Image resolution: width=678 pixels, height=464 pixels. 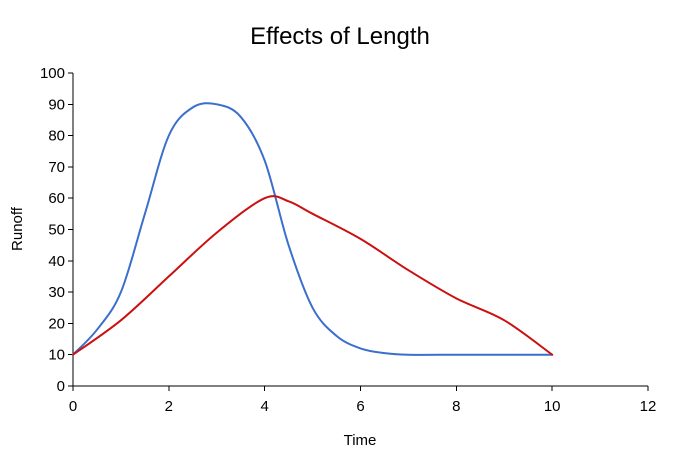 I want to click on y-tick-label: 70, so click(x=56, y=167).